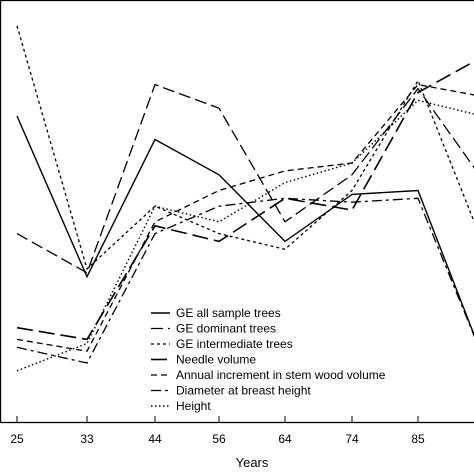  What do you see at coordinates (193, 406) in the screenshot?
I see `legend-label-7: Height` at bounding box center [193, 406].